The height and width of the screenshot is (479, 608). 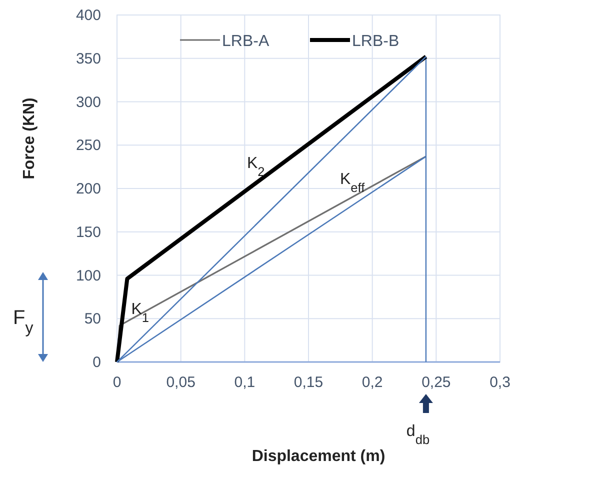 What do you see at coordinates (500, 382) in the screenshot?
I see `x-tick-label: 0,3` at bounding box center [500, 382].